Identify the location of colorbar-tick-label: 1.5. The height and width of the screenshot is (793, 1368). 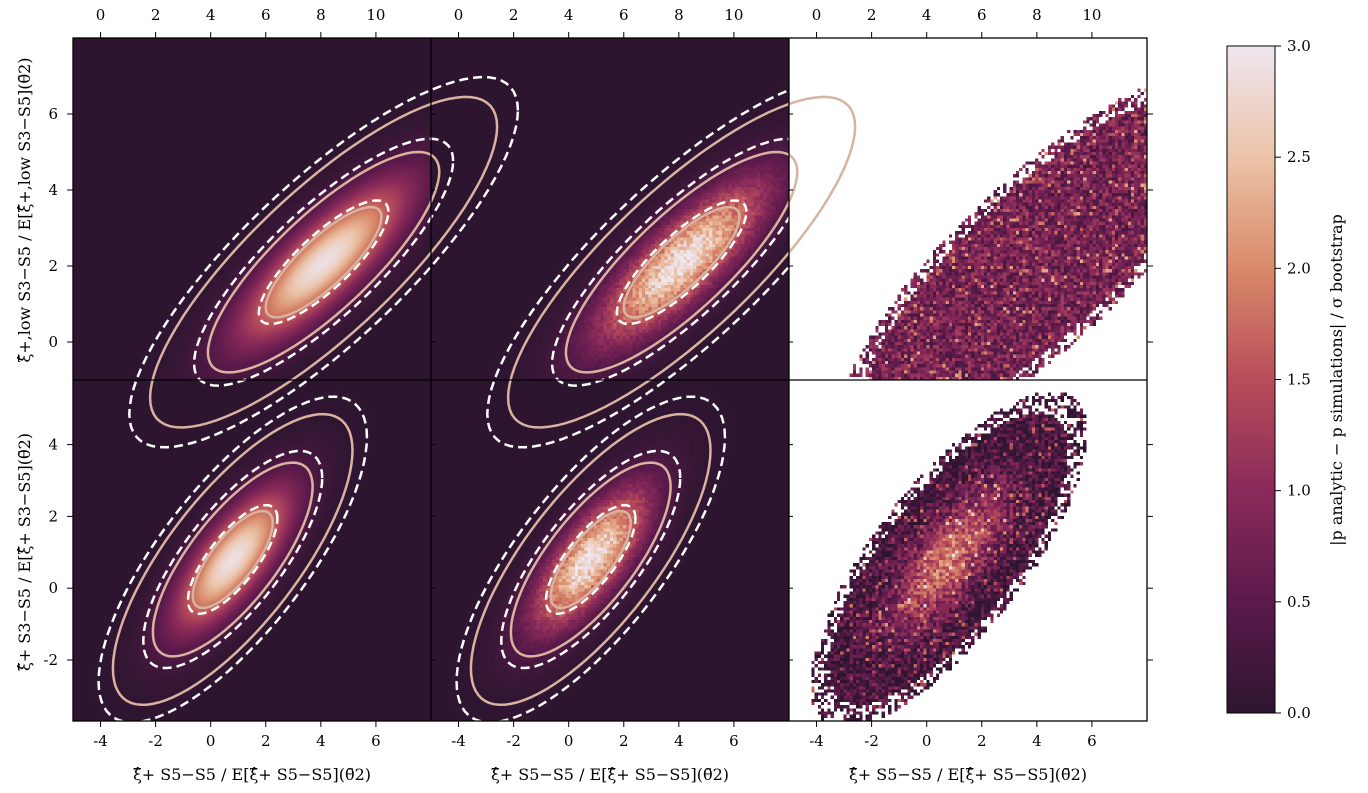
(1299, 380).